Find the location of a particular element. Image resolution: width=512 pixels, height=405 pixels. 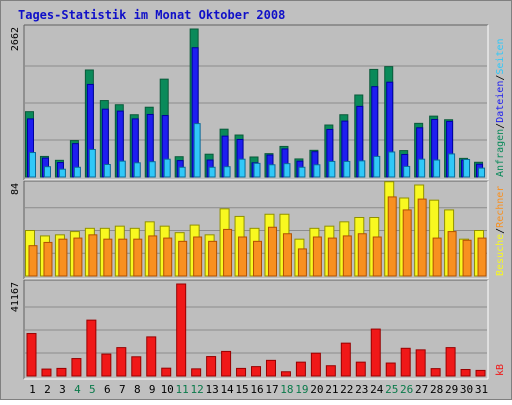

x-day-label: 6 is located at coordinates (107, 389).